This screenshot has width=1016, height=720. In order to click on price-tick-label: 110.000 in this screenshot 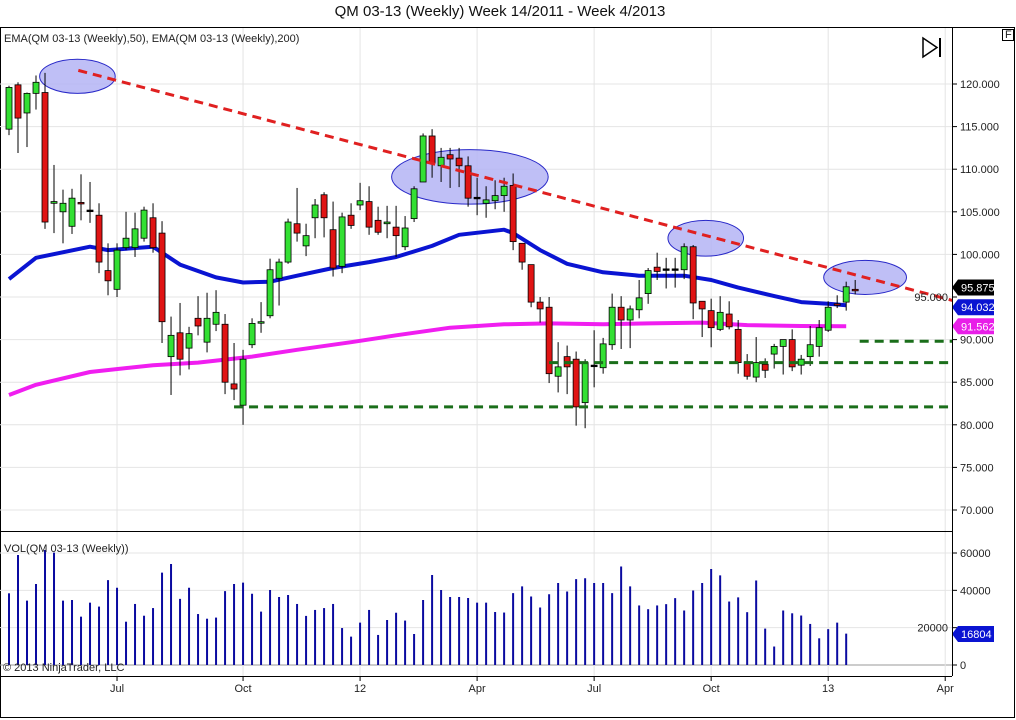, I will do `click(979, 170)`.